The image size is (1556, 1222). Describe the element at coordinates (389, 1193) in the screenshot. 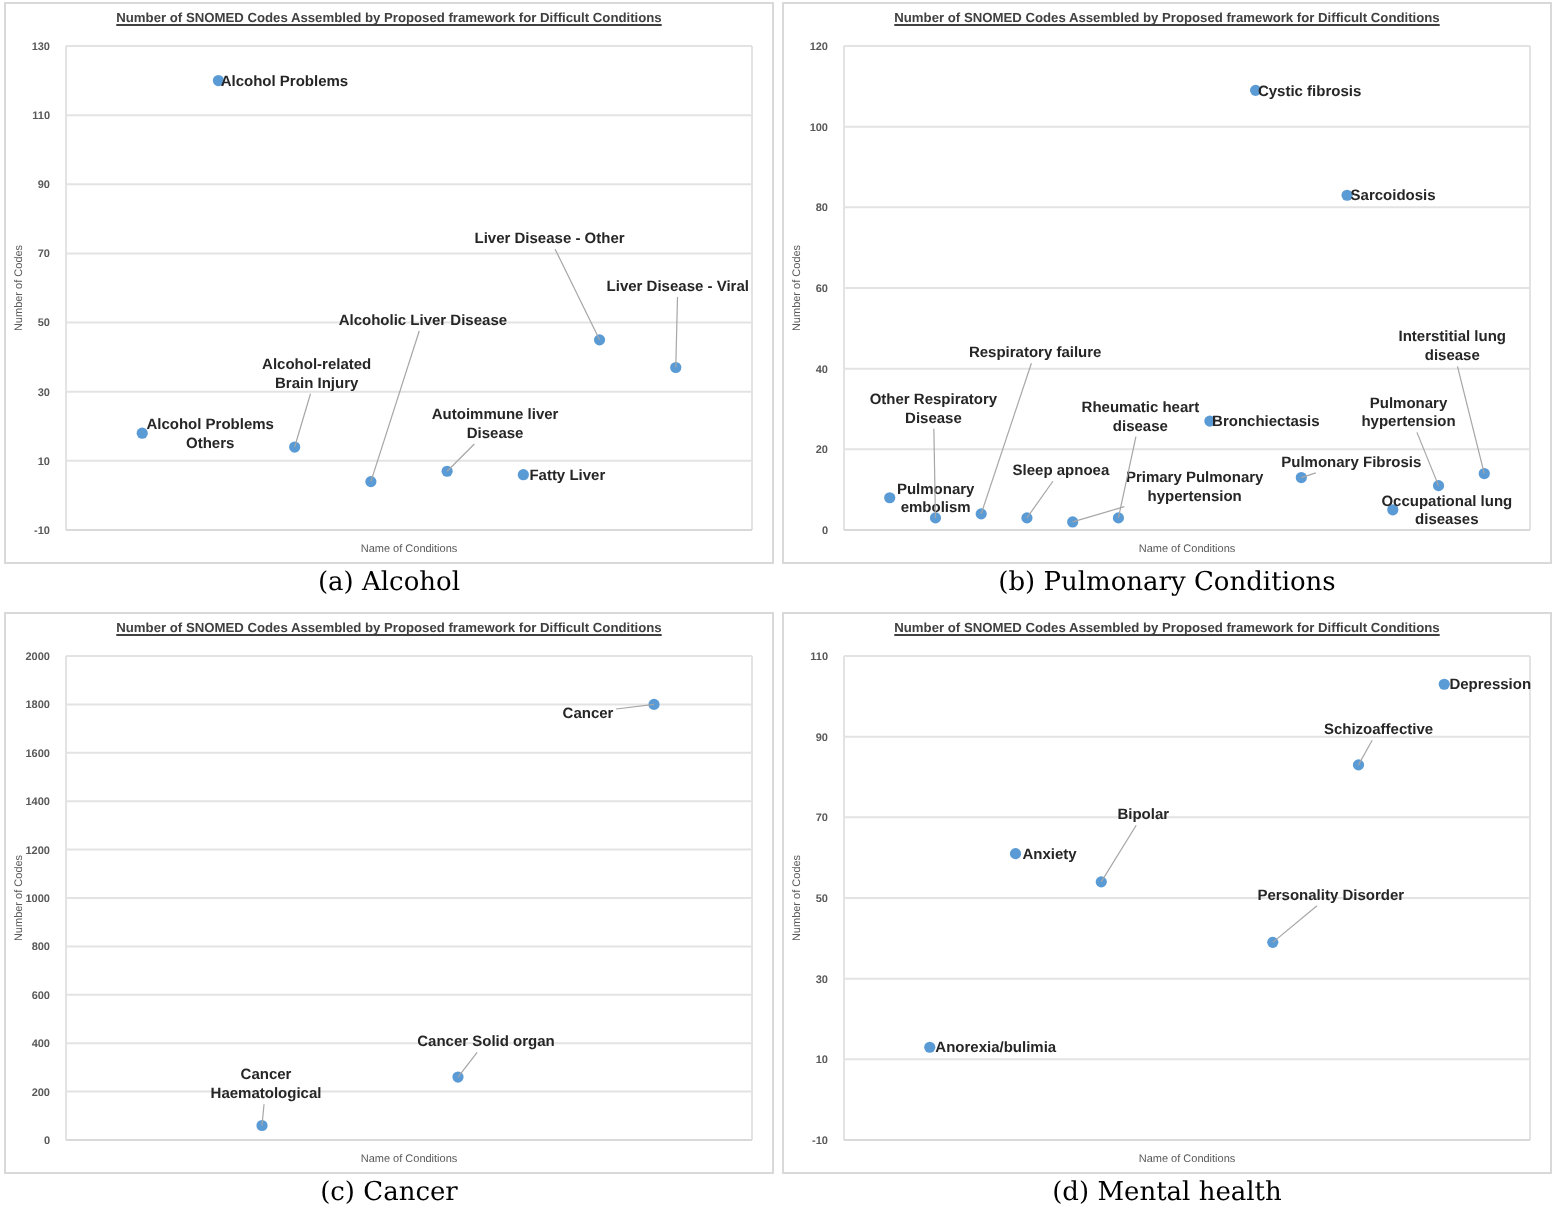

I see `text: (c) Cancer` at that location.